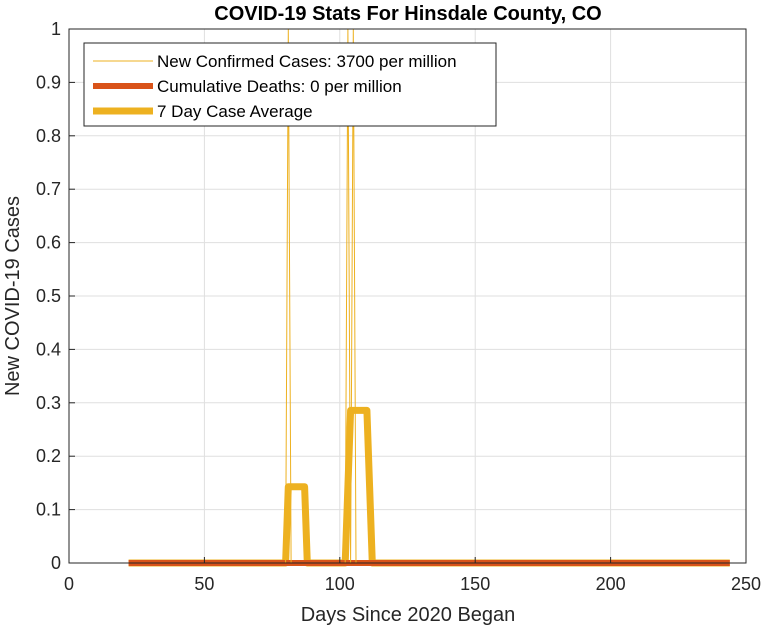 The width and height of the screenshot is (766, 630). I want to click on y-tick-label: 0.7, so click(48, 189).